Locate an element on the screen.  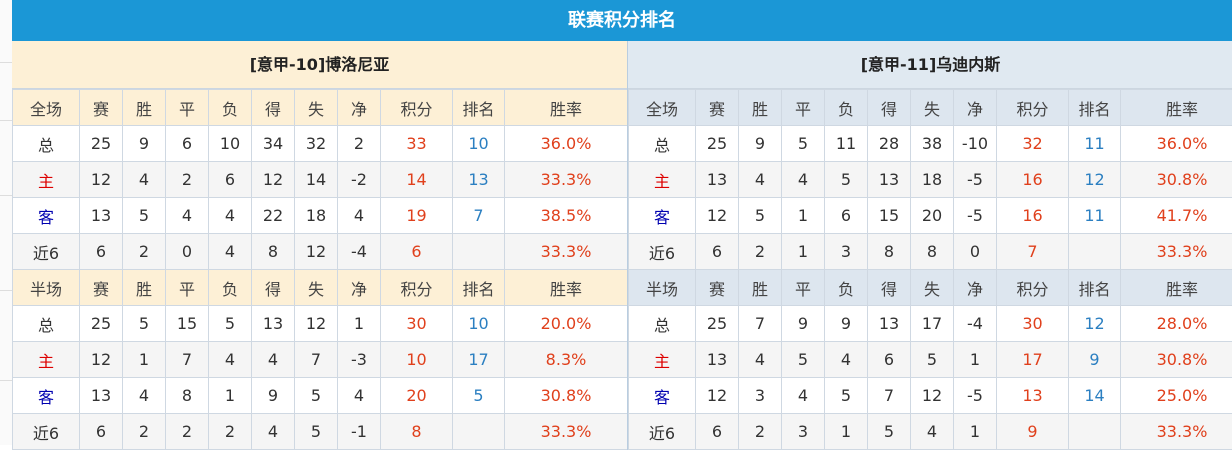
cell-rank: 5 is located at coordinates (479, 396).